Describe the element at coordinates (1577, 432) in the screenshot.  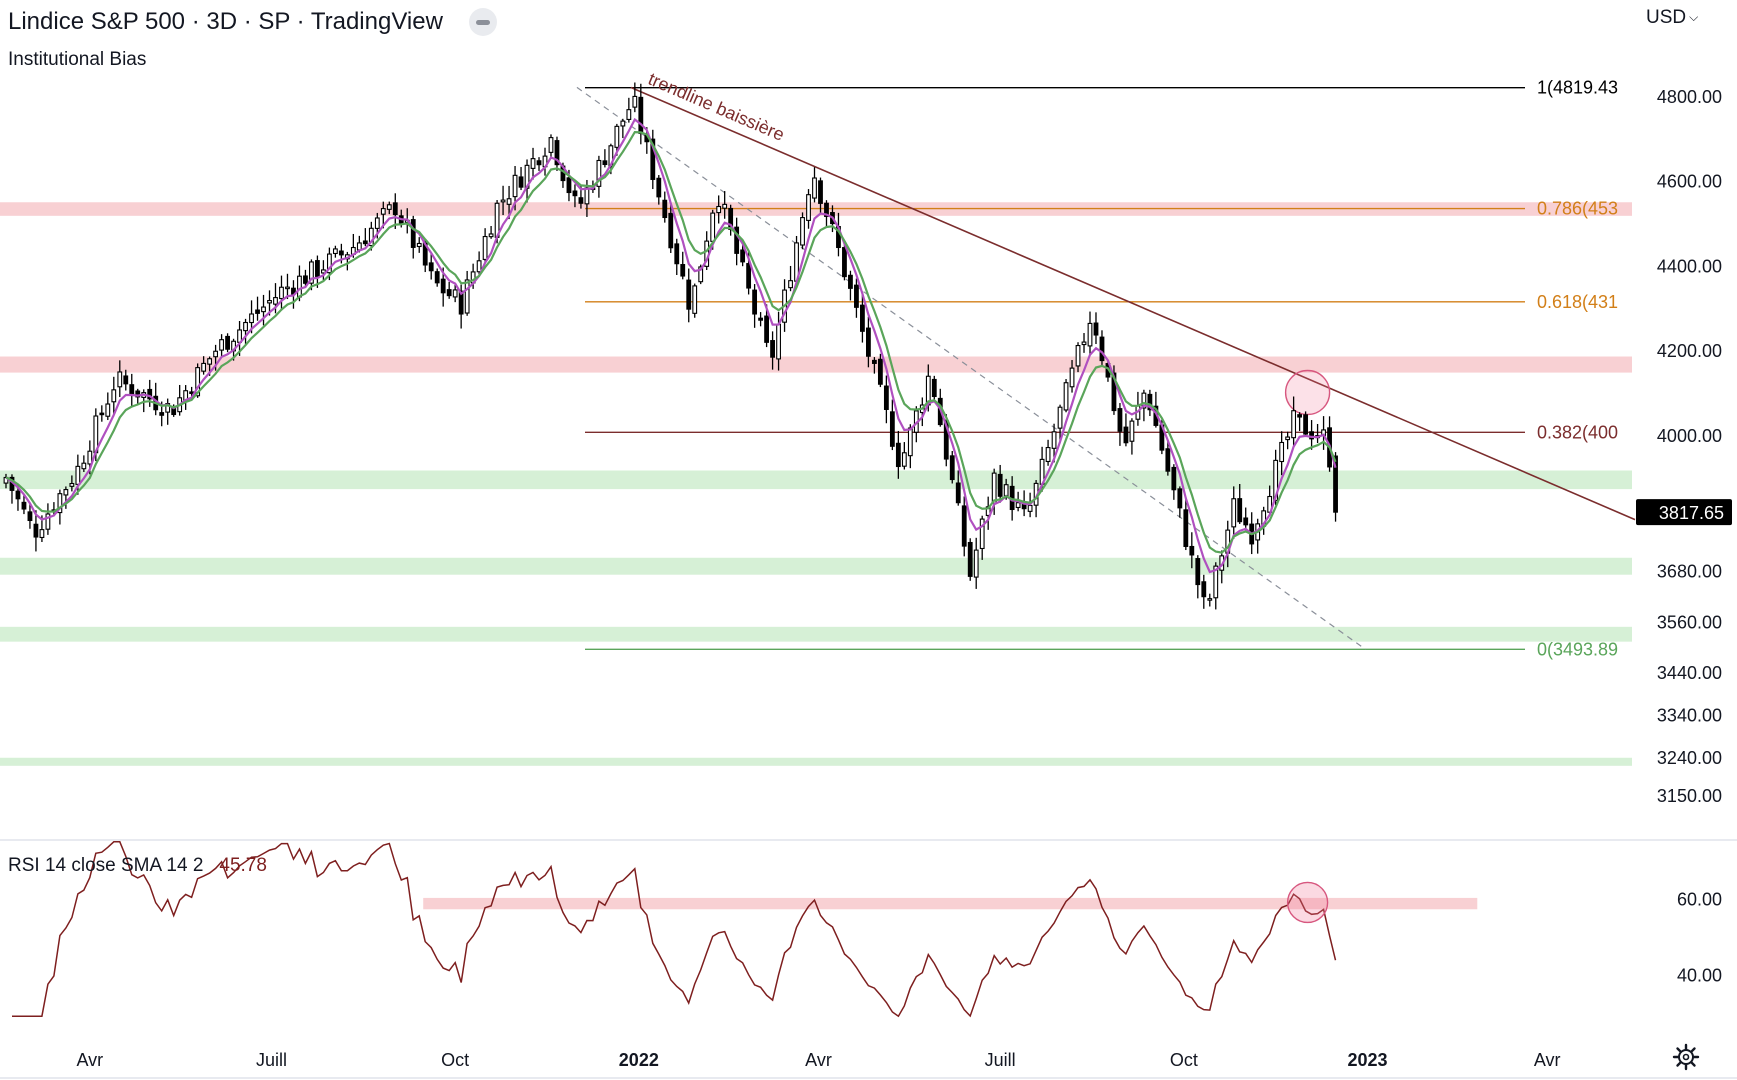
I see `fib-level-label: 0.382(400` at that location.